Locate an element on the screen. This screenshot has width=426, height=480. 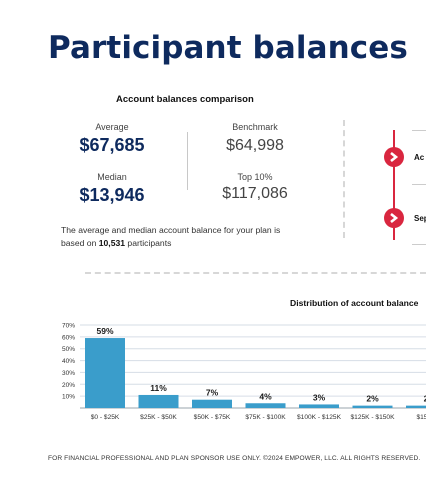
participant-count: 10,531 is located at coordinates (112, 243).